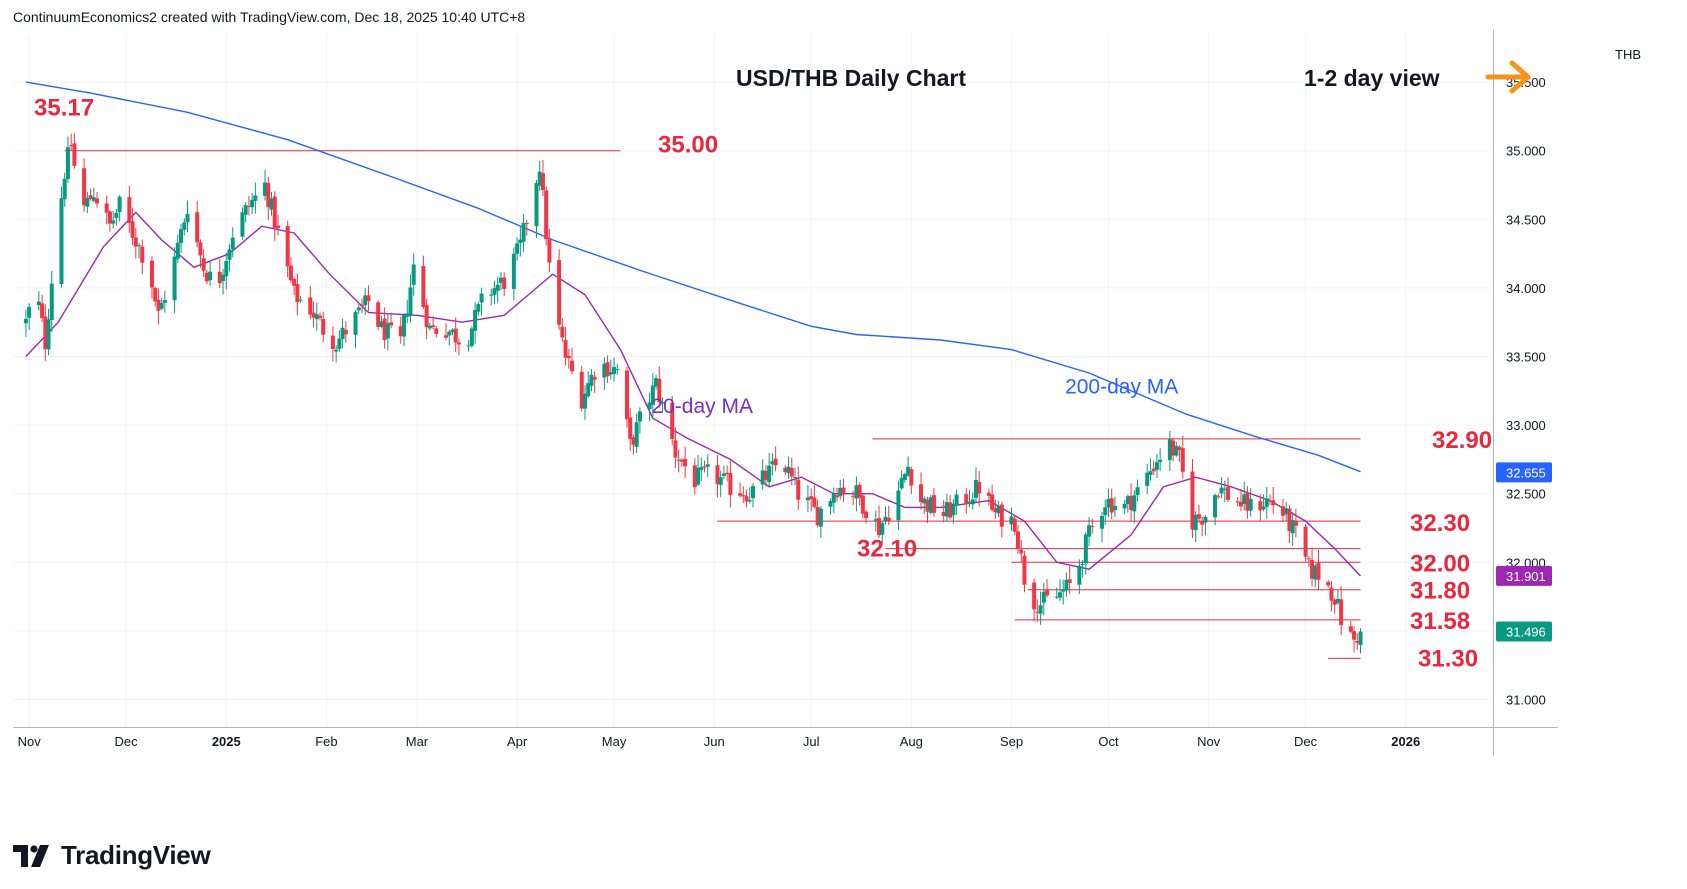  I want to click on x-tick-label: Mar, so click(417, 741).